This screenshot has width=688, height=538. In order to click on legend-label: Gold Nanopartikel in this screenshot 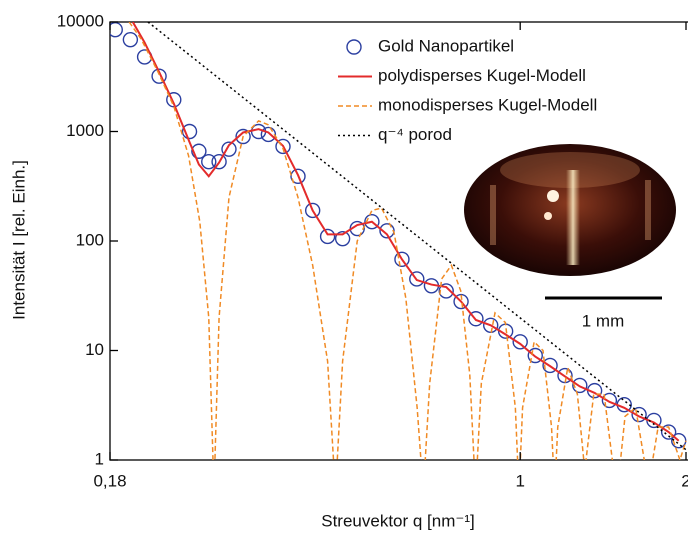, I will do `click(446, 45)`.